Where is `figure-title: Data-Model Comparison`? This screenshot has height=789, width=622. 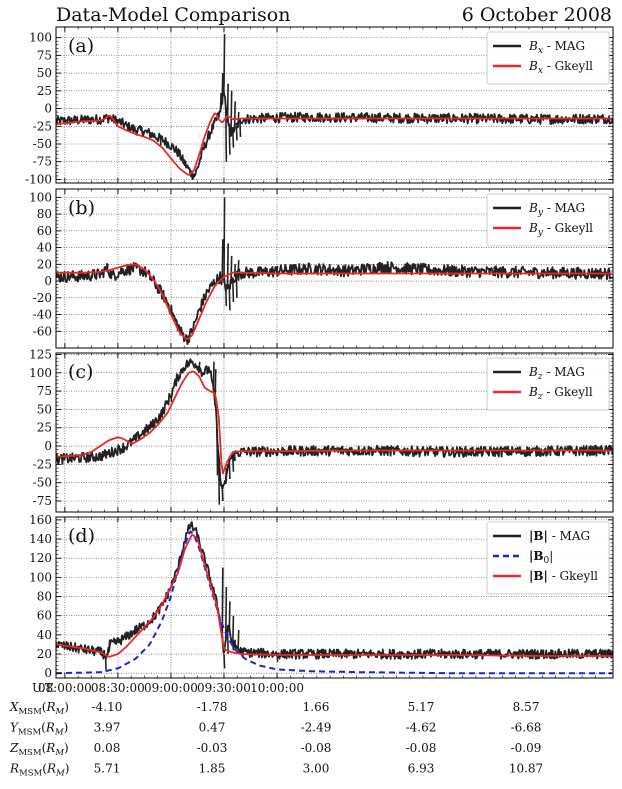
figure-title: Data-Model Comparison is located at coordinates (173, 15).